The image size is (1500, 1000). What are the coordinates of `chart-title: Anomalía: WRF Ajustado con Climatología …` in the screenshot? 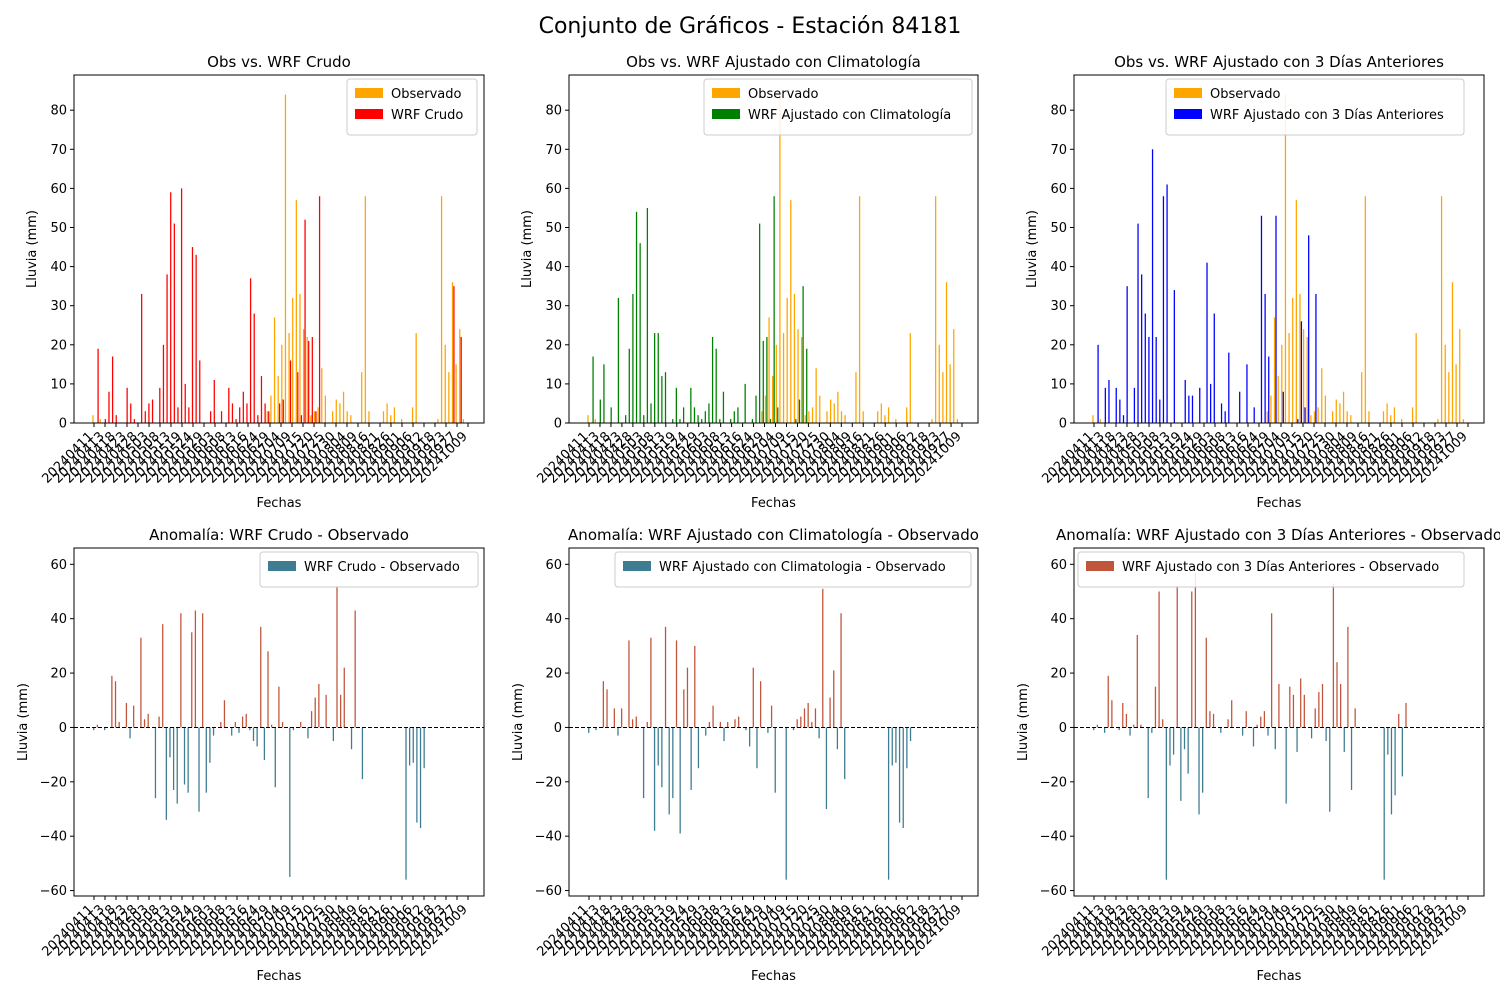 It's located at (773, 535).